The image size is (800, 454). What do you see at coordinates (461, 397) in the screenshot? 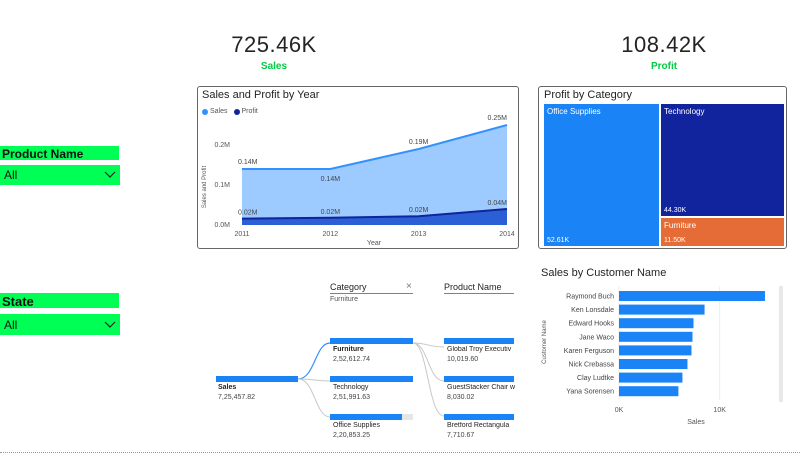
I see `decomp-product-2-value: 8,030.02` at bounding box center [461, 397].